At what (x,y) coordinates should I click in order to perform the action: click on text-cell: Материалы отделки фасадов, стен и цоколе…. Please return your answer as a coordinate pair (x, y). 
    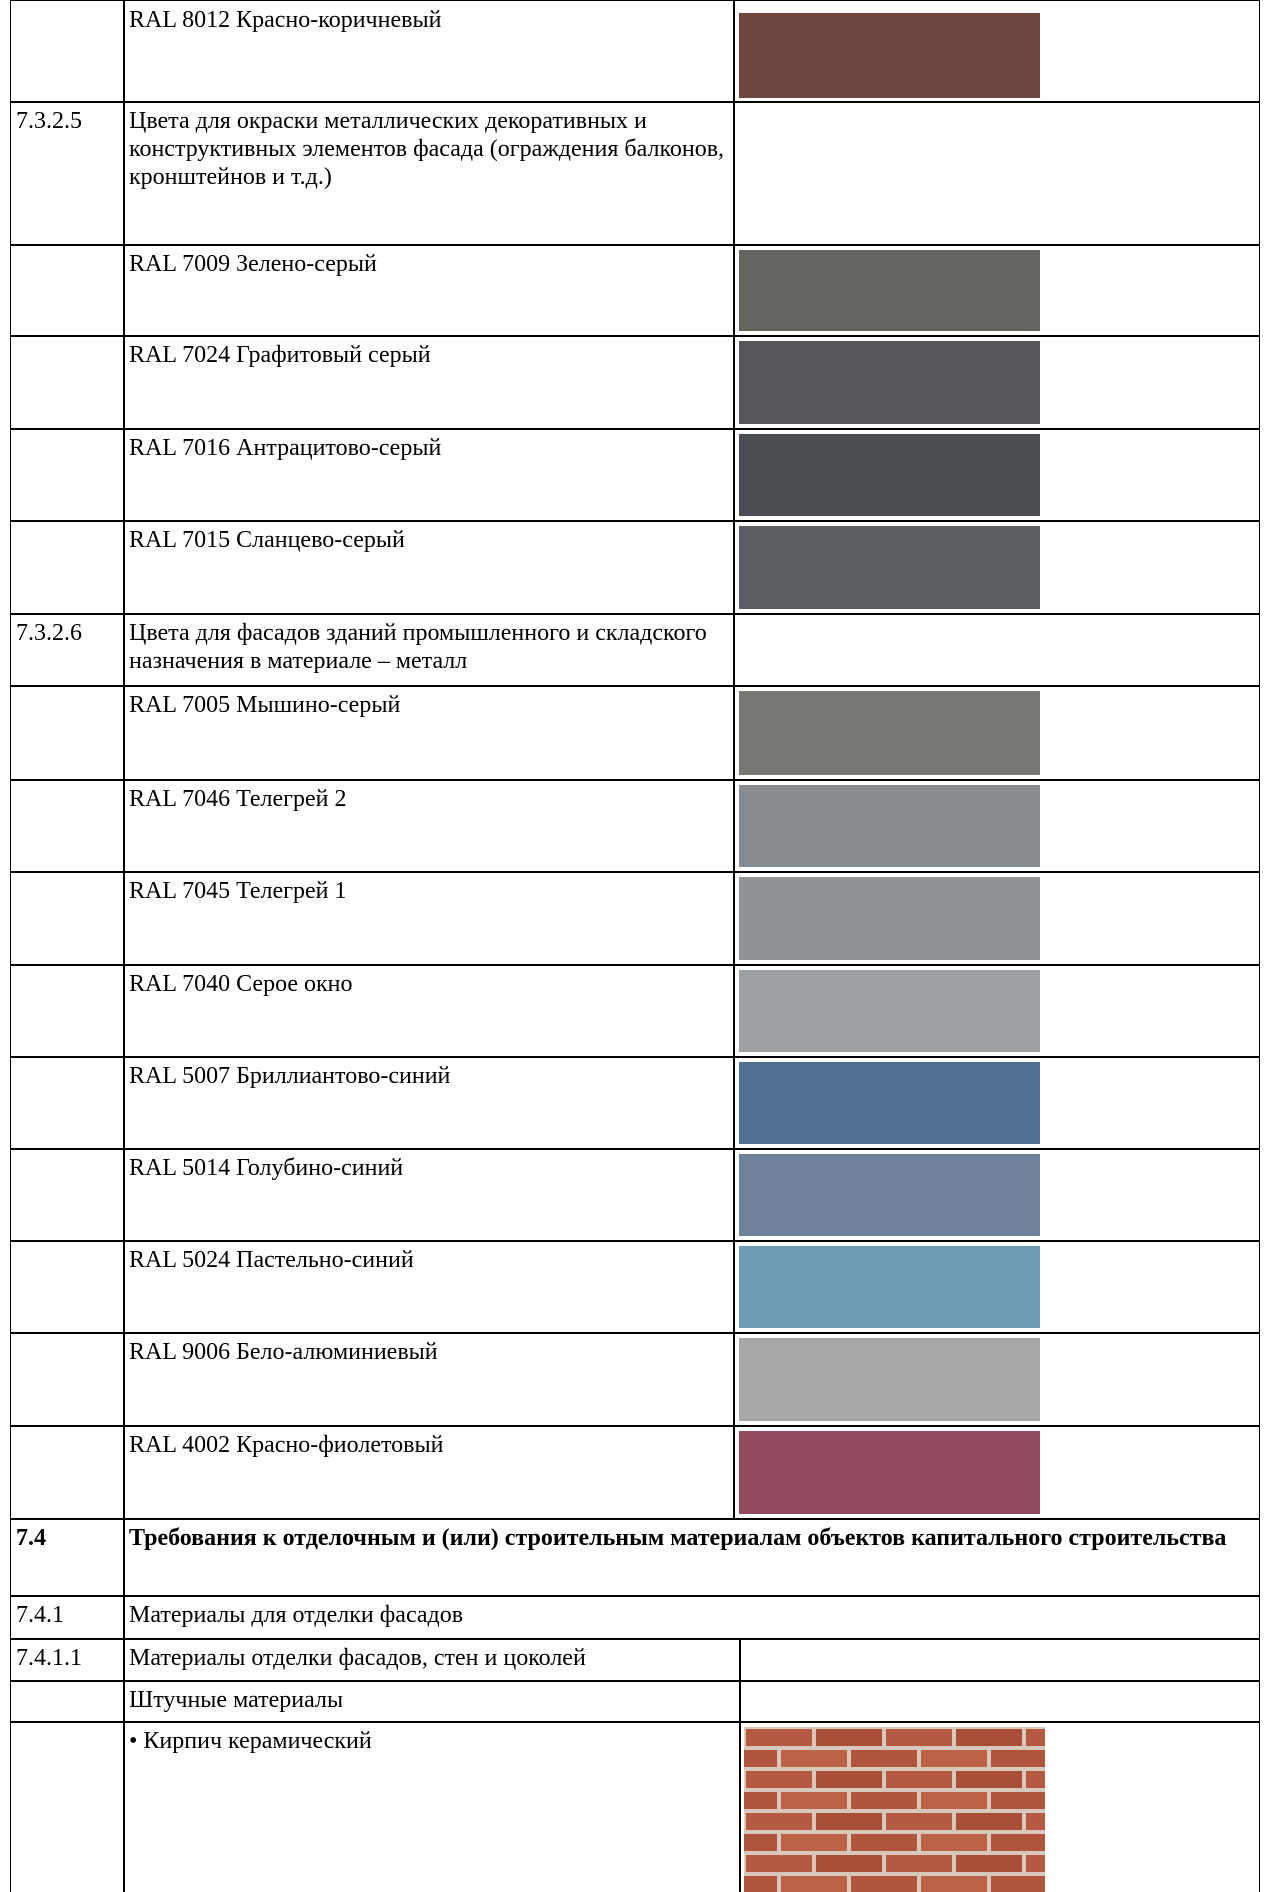
    Looking at the image, I should click on (432, 1660).